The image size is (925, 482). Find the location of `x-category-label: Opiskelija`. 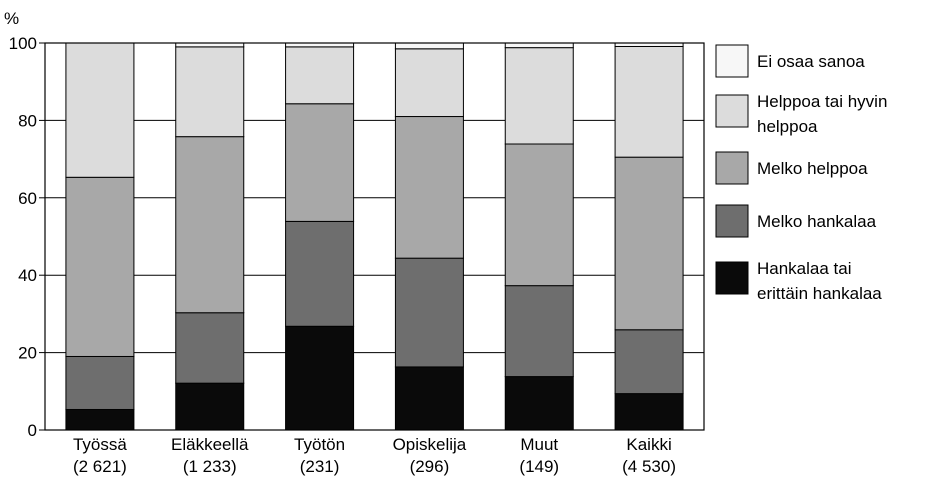

x-category-label: Opiskelija is located at coordinates (430, 444).